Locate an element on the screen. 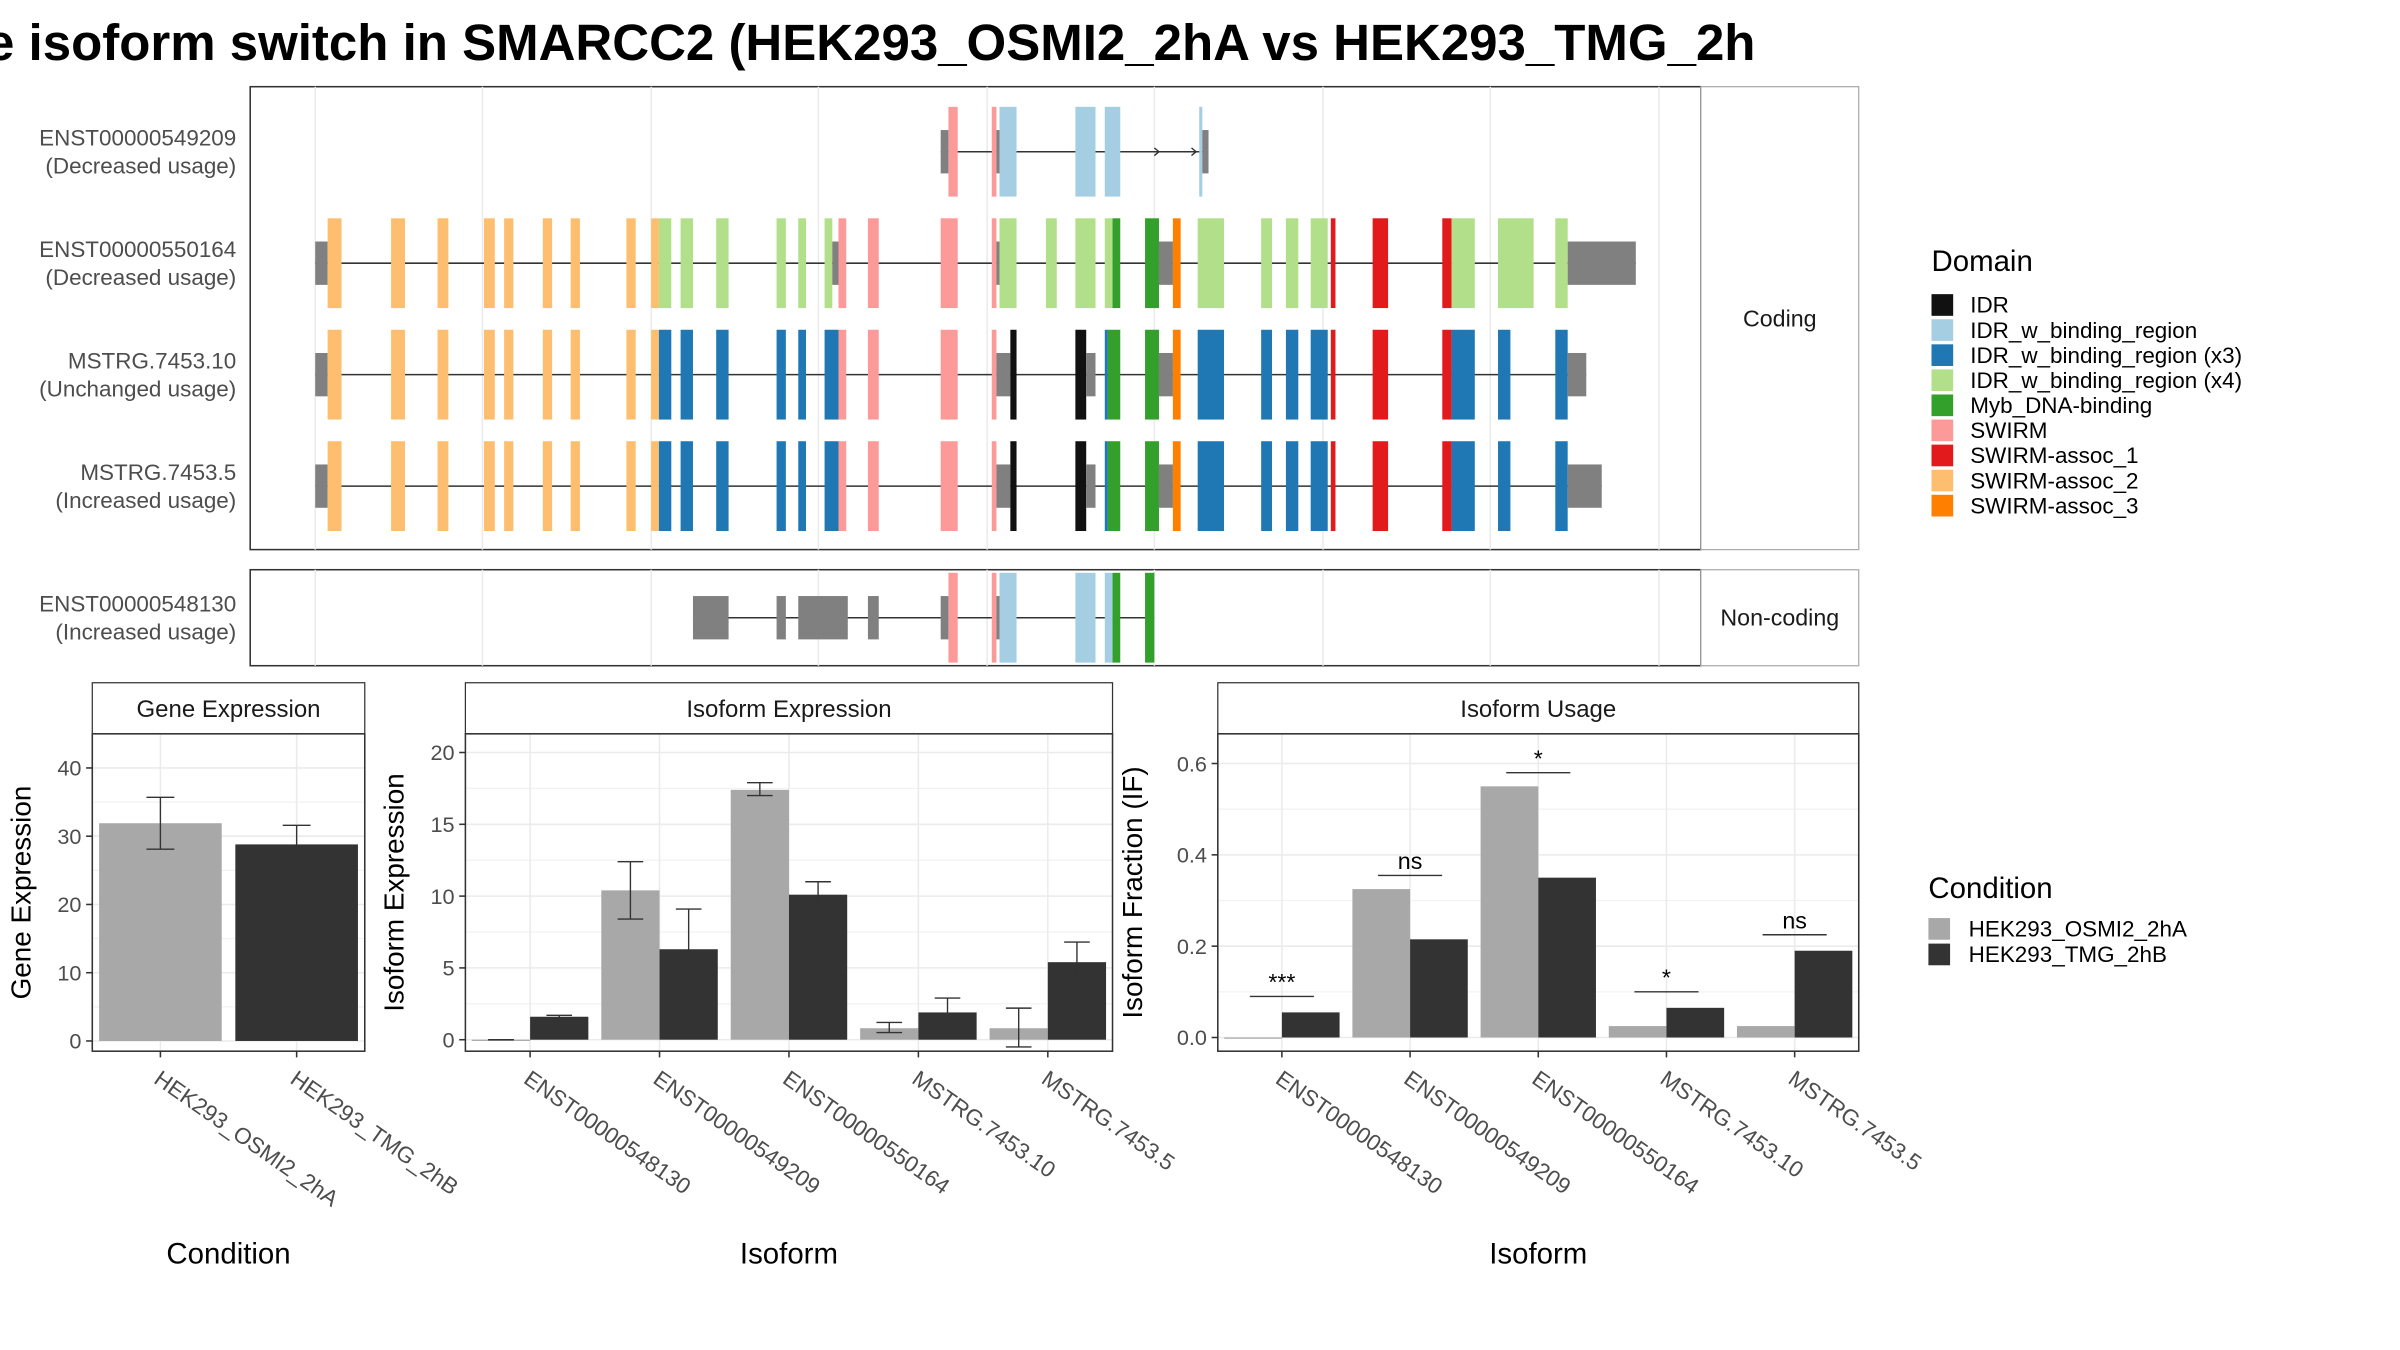 Image resolution: width=2400 pixels, height=1350 pixels. transcript-usage: (Unchanged usage) is located at coordinates (137, 388).